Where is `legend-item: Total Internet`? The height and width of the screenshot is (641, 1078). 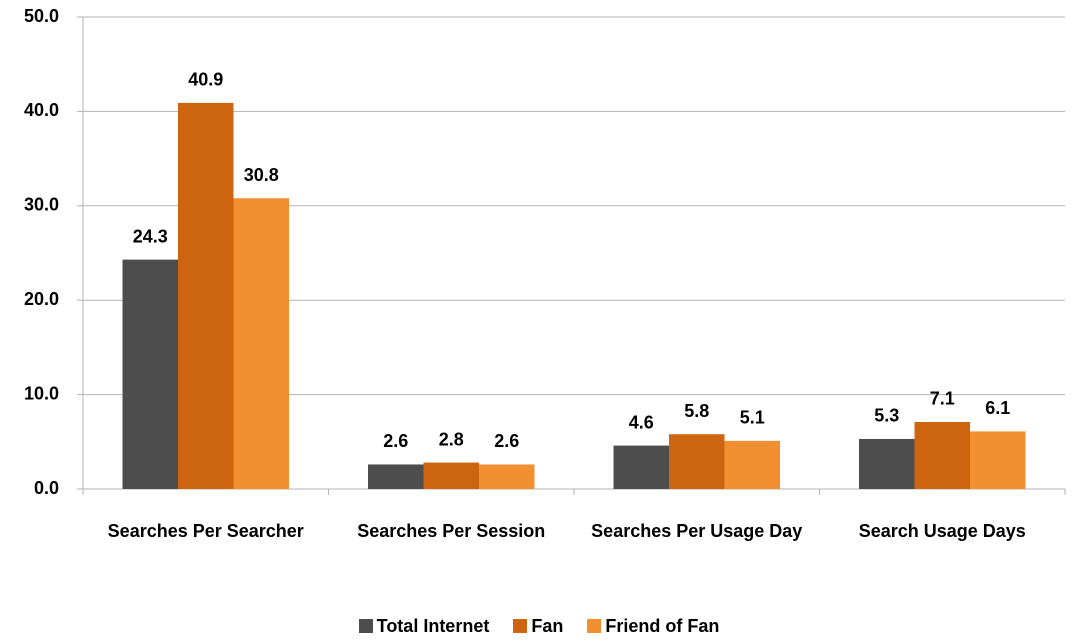
legend-item: Total Internet is located at coordinates (424, 626).